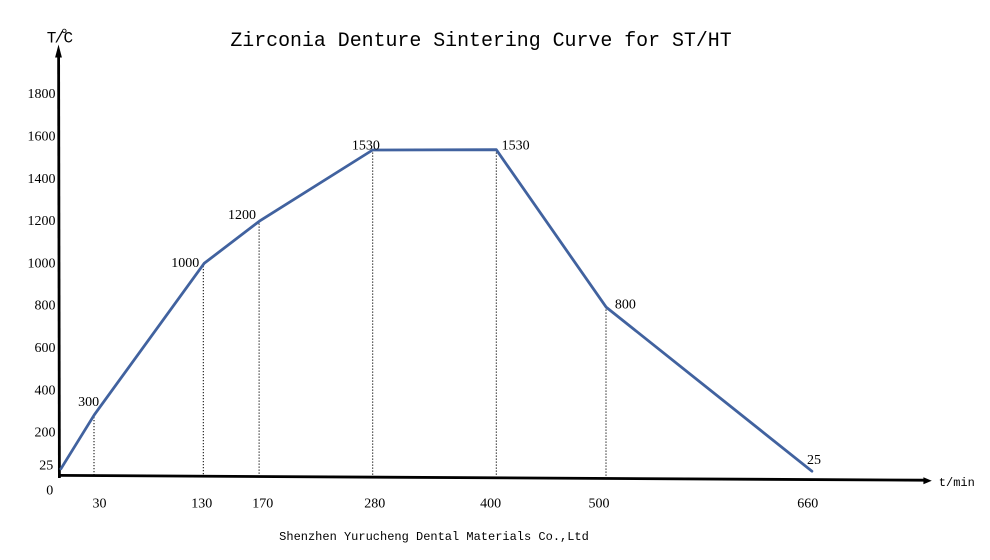  Describe the element at coordinates (45, 433) in the screenshot. I see `svg-text: 200` at that location.